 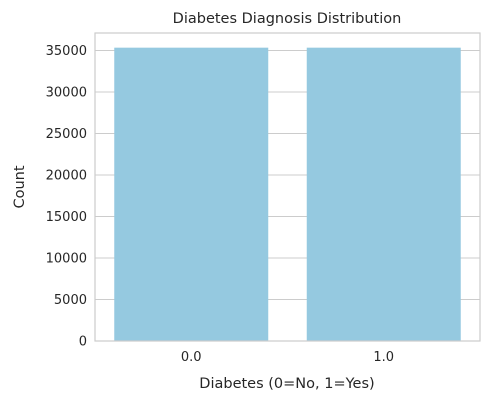 I want to click on x-tick-label: 1.0, so click(x=383, y=357).